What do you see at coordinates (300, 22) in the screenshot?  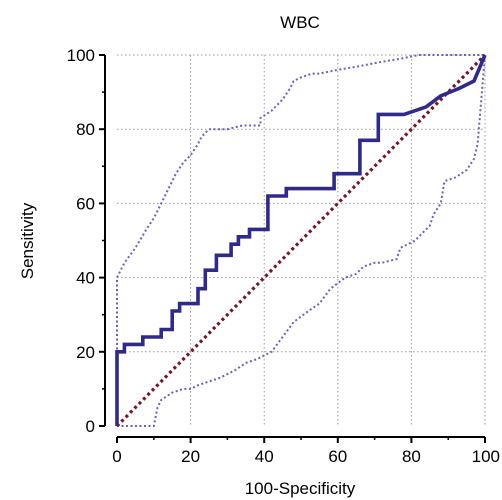 I see `chart-title: WBC` at bounding box center [300, 22].